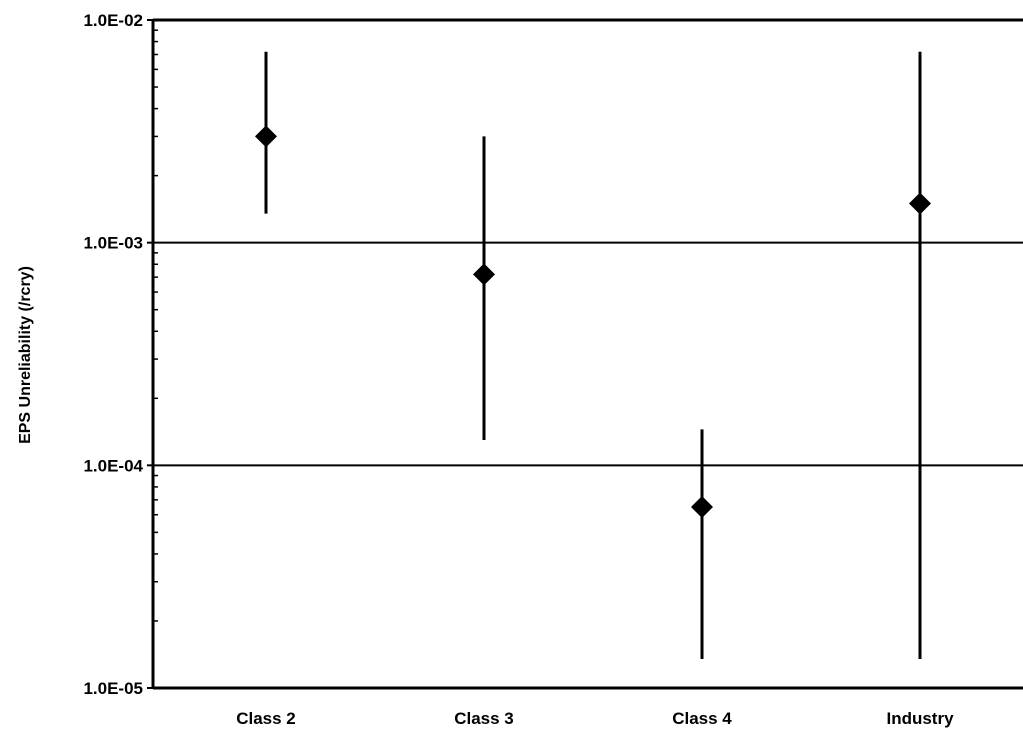  I want to click on x-category-label: Class 4, so click(702, 718).